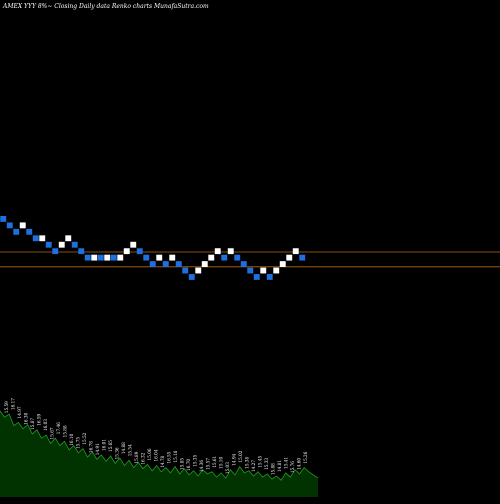 This screenshot has width=500, height=504. What do you see at coordinates (286, 463) in the screenshot?
I see `volume-label-44: 15.41` at bounding box center [286, 463].